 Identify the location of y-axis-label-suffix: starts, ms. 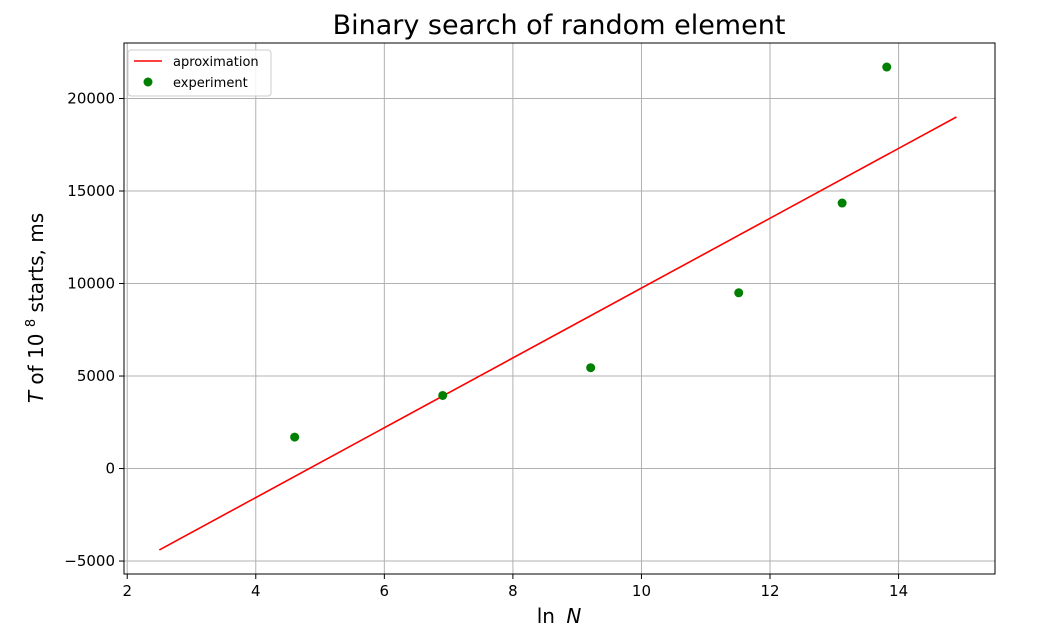
(36, 263).